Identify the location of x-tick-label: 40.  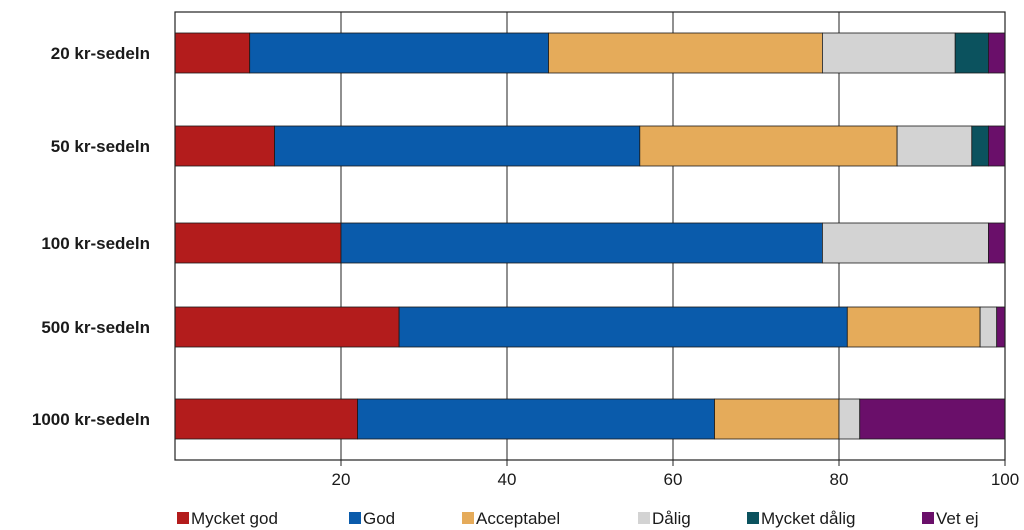
(507, 479).